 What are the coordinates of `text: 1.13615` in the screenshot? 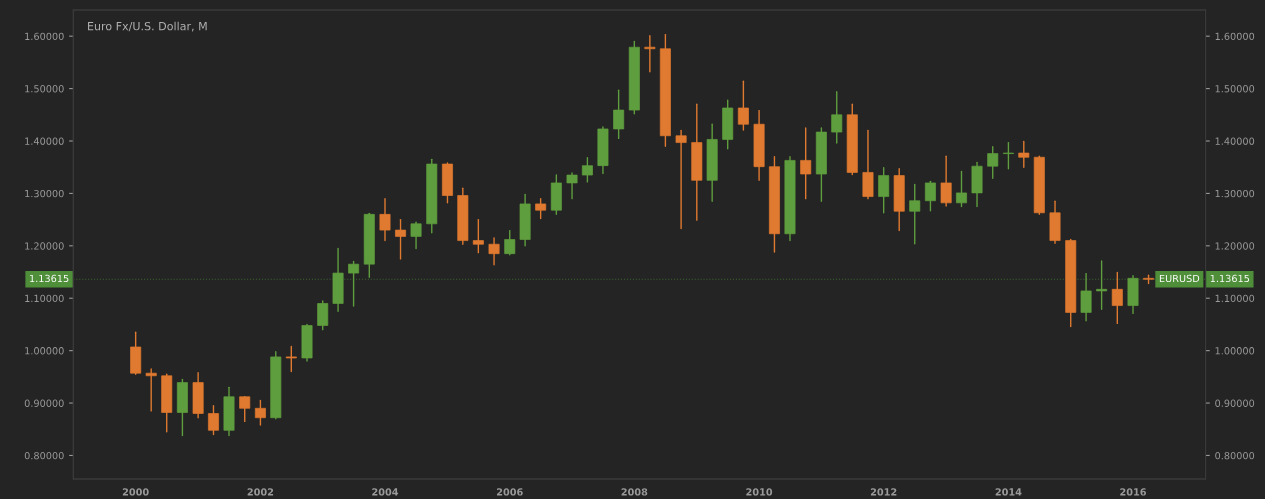 It's located at (1230, 278).